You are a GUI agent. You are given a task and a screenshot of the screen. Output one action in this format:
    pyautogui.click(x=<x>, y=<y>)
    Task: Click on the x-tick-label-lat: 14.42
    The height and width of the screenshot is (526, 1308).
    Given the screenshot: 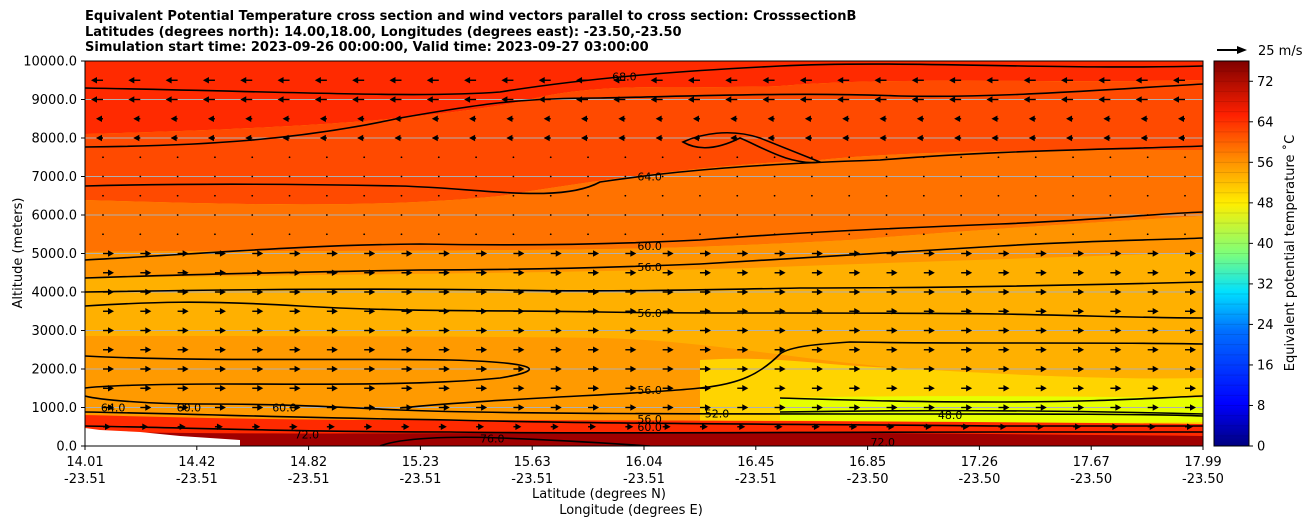 What is the action you would take?
    pyautogui.click(x=196, y=462)
    